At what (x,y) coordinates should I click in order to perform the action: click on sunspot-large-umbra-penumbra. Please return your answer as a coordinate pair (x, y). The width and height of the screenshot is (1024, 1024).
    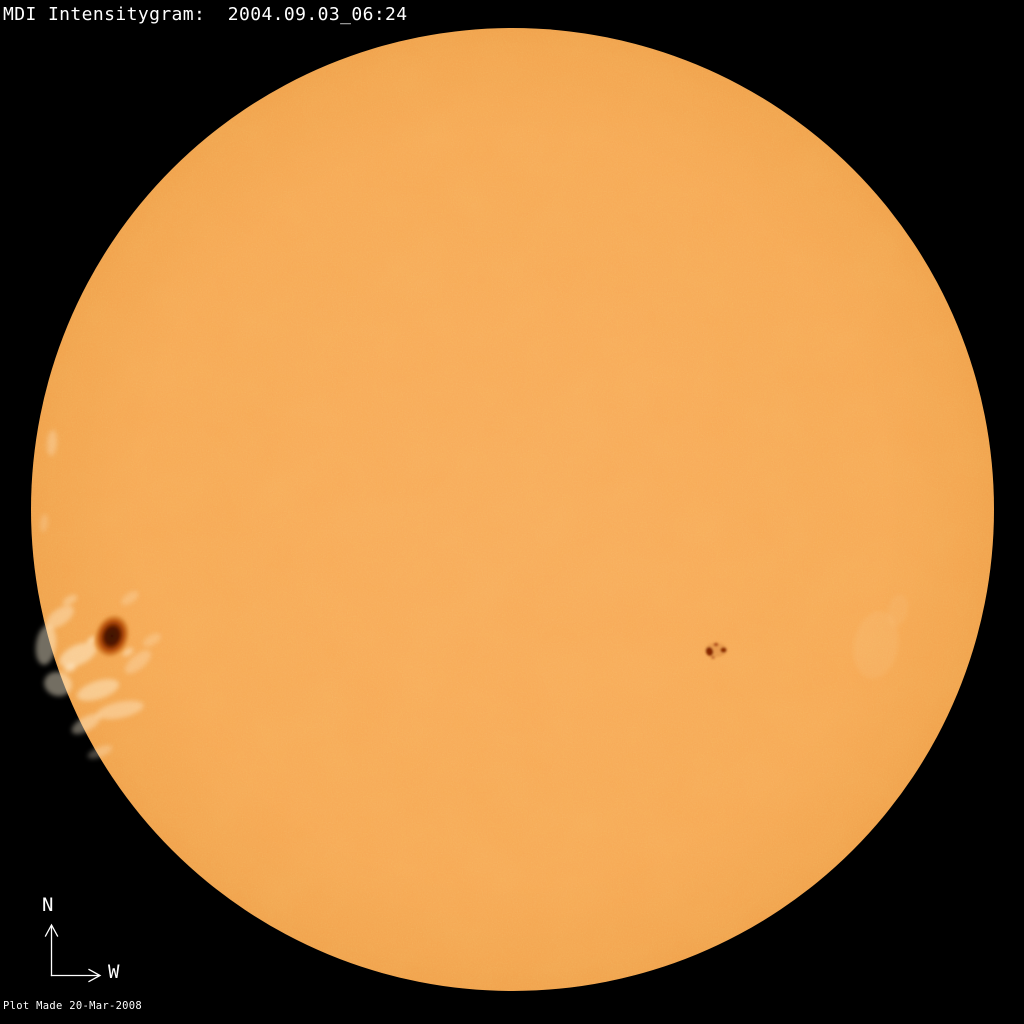
    Looking at the image, I should click on (112, 636).